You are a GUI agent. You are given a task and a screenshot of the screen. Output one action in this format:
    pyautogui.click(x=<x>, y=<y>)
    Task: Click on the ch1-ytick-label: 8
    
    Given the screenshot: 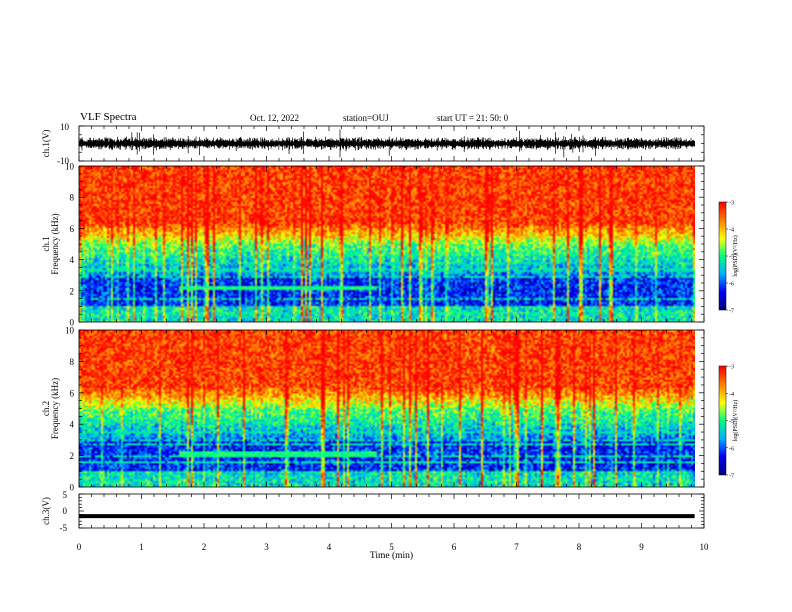 What is the action you would take?
    pyautogui.click(x=72, y=198)
    